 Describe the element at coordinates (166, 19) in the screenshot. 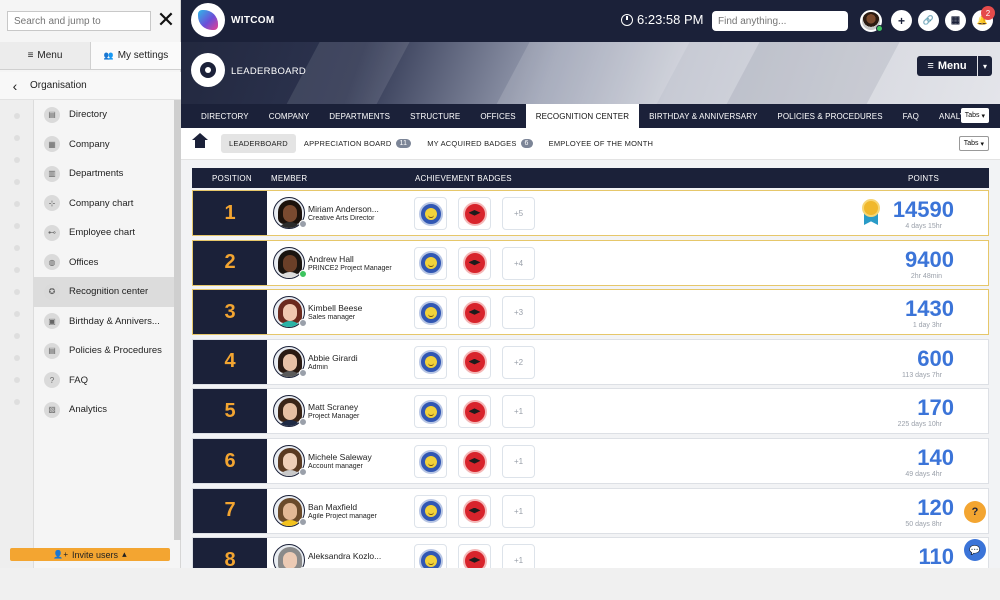

I see `close-icon: ✕` at that location.